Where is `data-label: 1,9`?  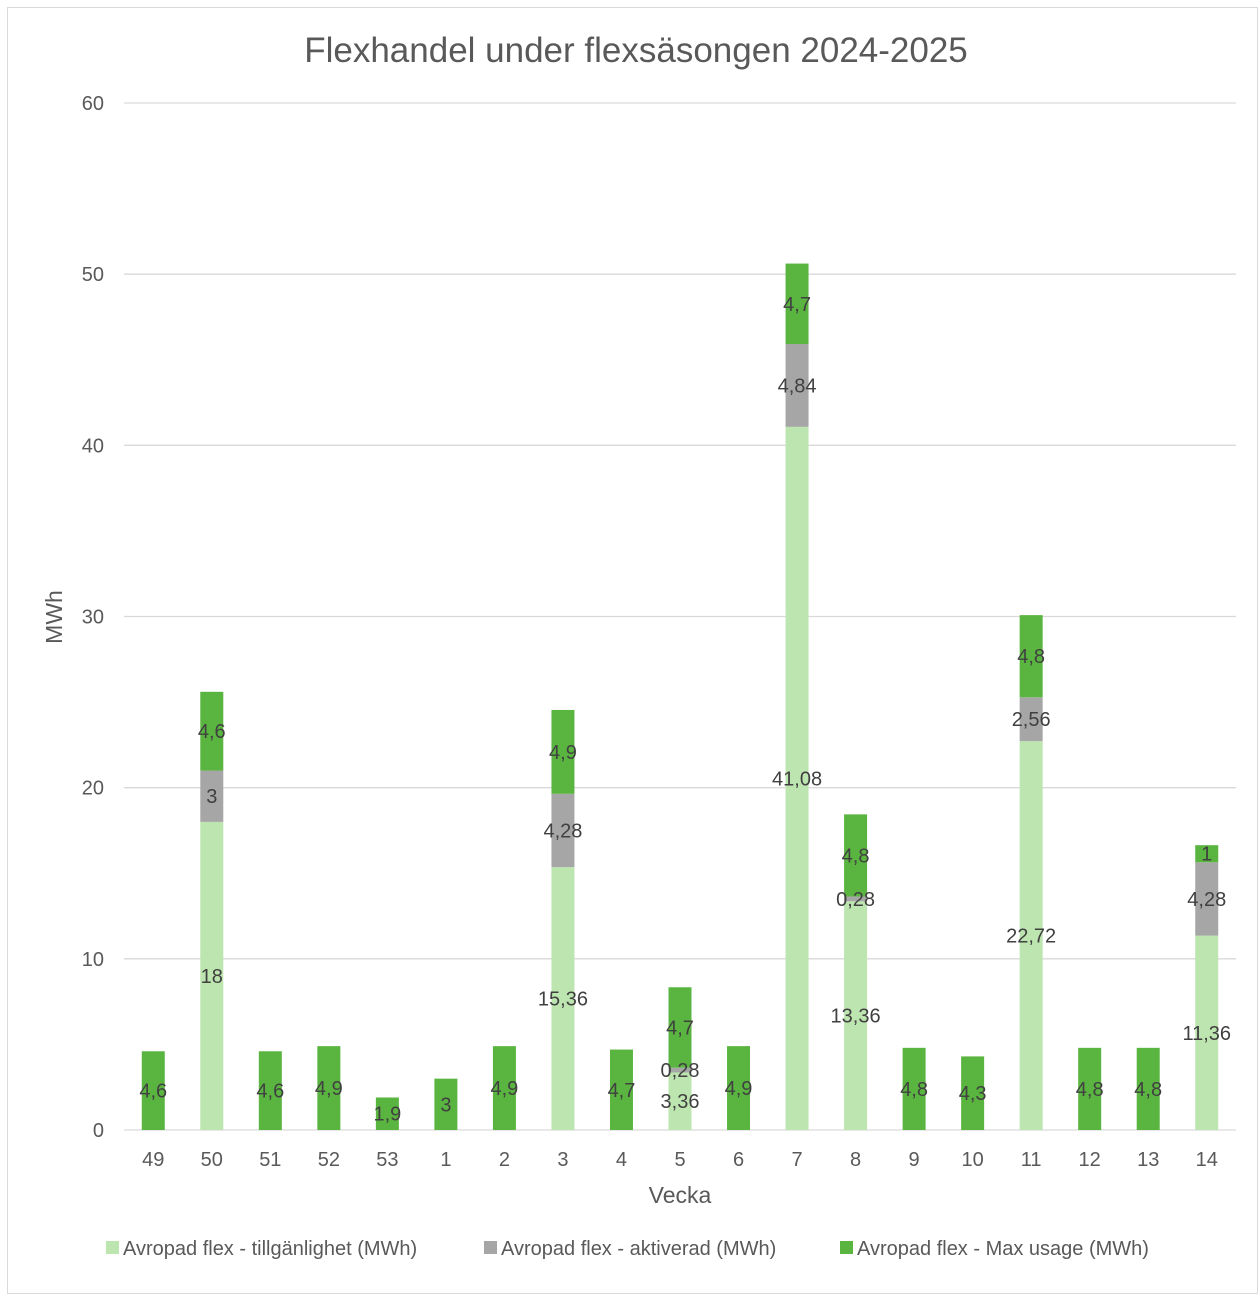
data-label: 1,9 is located at coordinates (387, 1115).